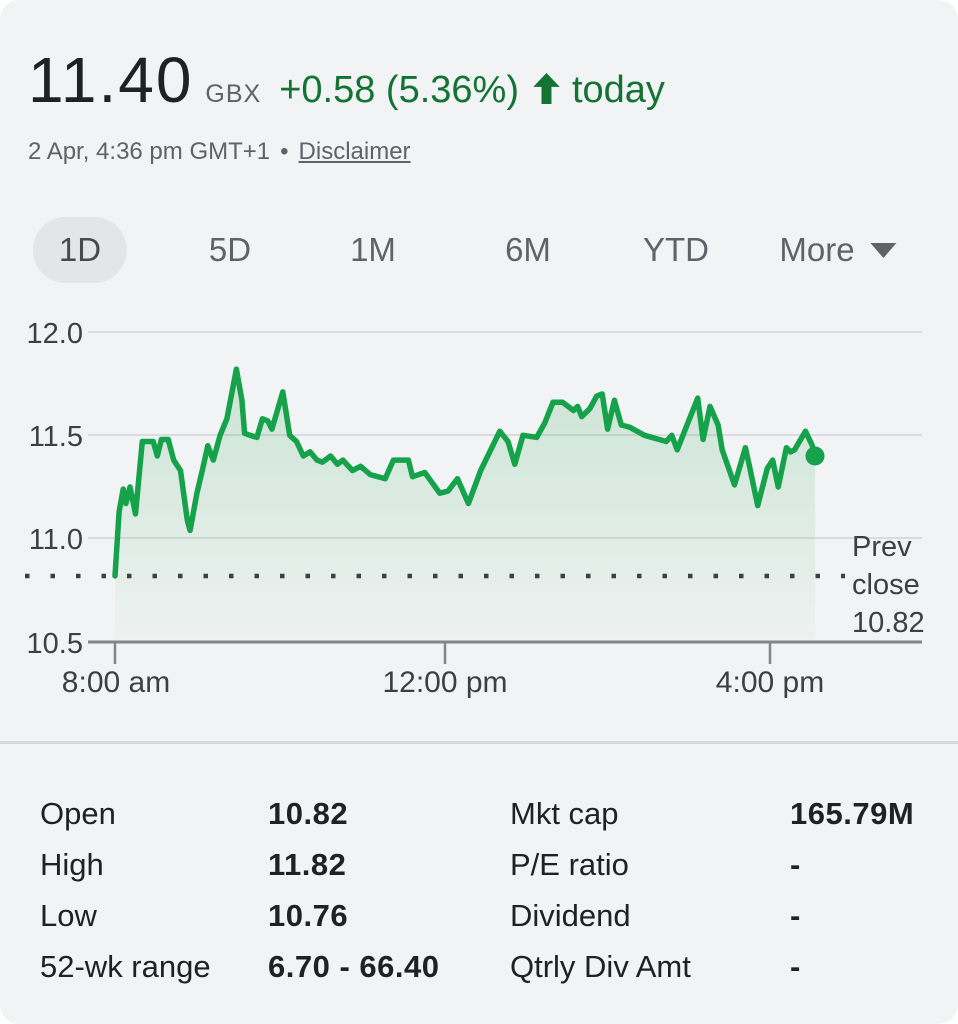 This screenshot has width=958, height=1024. I want to click on tab-6m: 6M, so click(528, 249).